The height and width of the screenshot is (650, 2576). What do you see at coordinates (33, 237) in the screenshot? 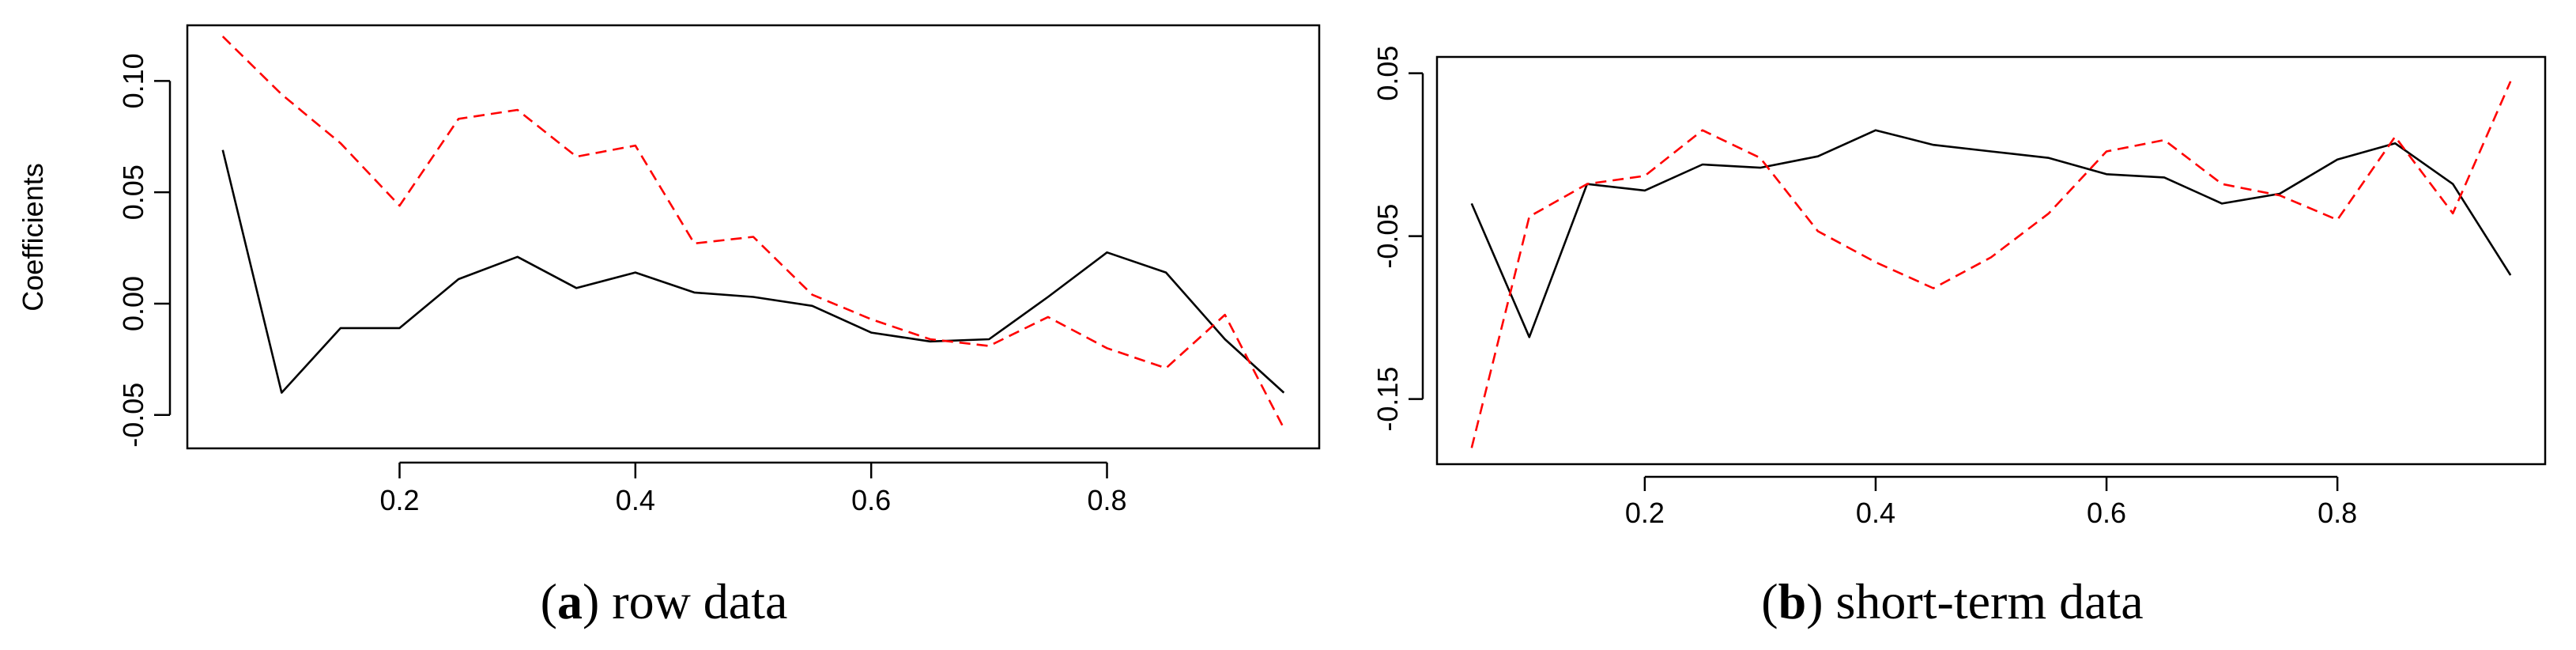
I see `y-axis-title-a: Coefficients` at bounding box center [33, 237].